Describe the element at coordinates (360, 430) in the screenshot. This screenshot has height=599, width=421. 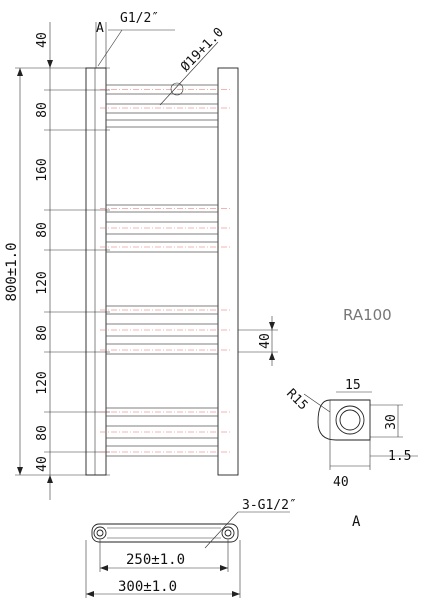
I see `detail-a-section` at that location.